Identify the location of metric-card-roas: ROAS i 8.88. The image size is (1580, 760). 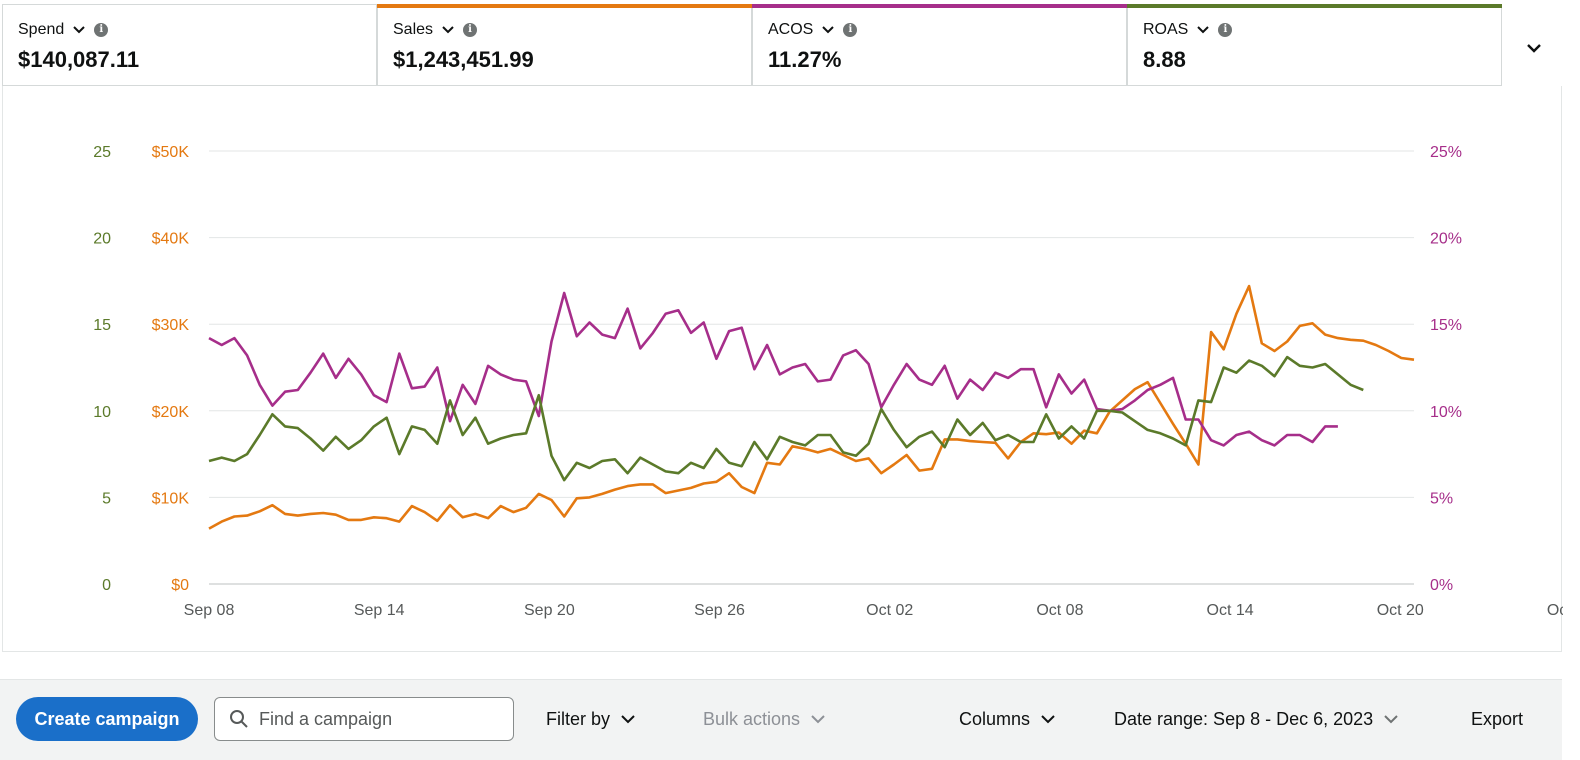
(1314, 45).